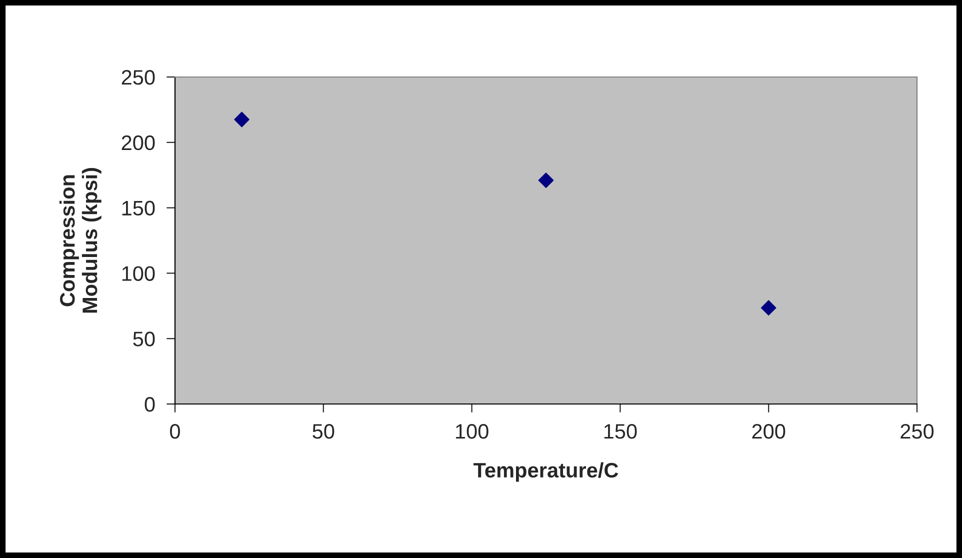  I want to click on y-axis-title: Compression Modulus (kpsi), so click(80, 240).